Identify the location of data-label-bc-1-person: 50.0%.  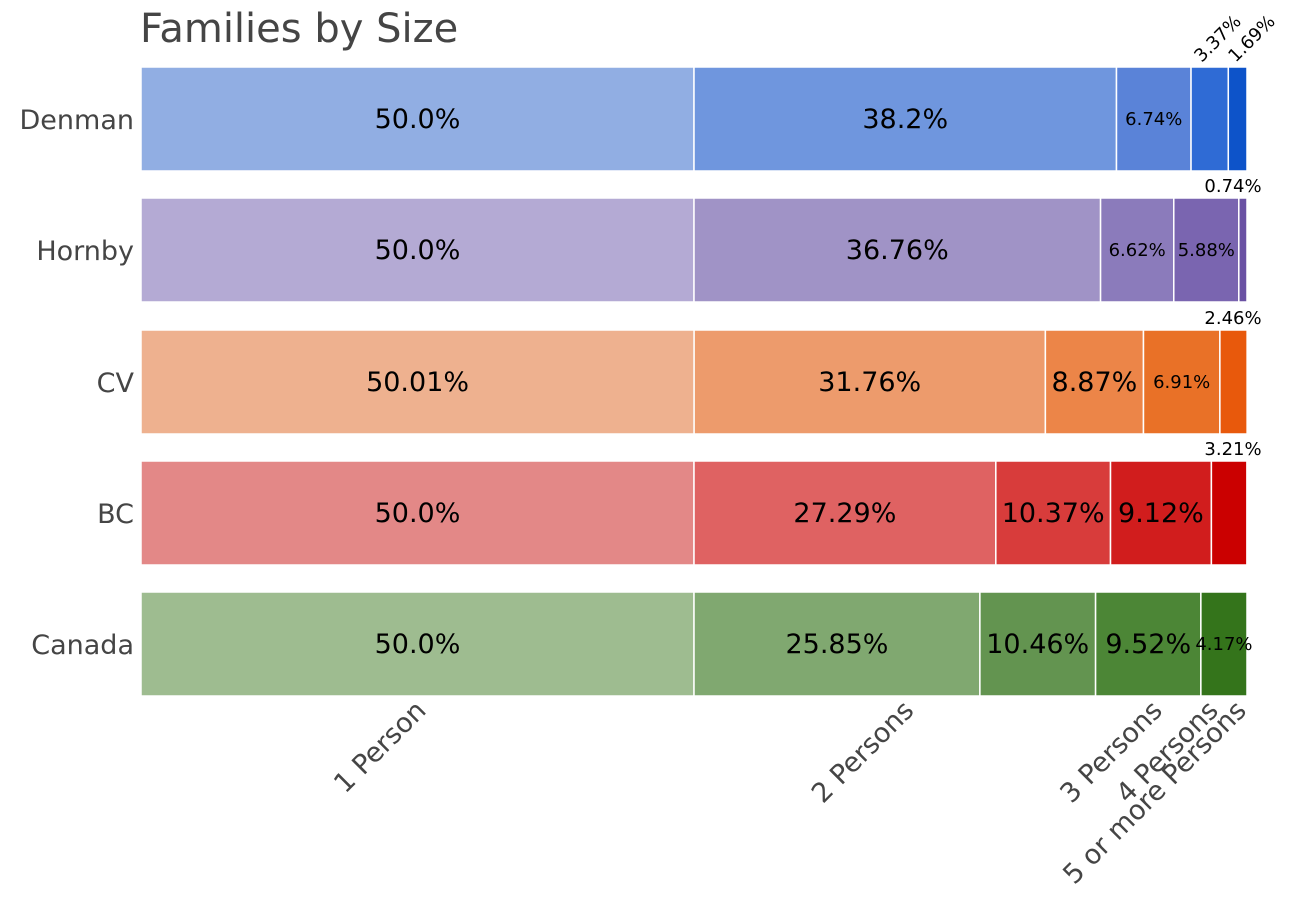
(418, 513).